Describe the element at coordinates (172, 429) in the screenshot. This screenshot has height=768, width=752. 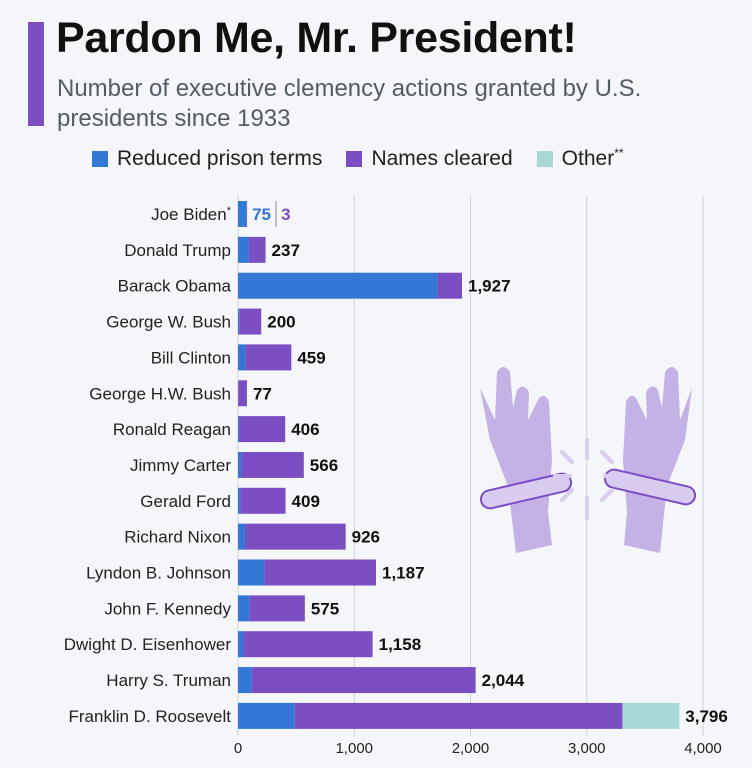
I see `category-label: Ronald Reagan` at that location.